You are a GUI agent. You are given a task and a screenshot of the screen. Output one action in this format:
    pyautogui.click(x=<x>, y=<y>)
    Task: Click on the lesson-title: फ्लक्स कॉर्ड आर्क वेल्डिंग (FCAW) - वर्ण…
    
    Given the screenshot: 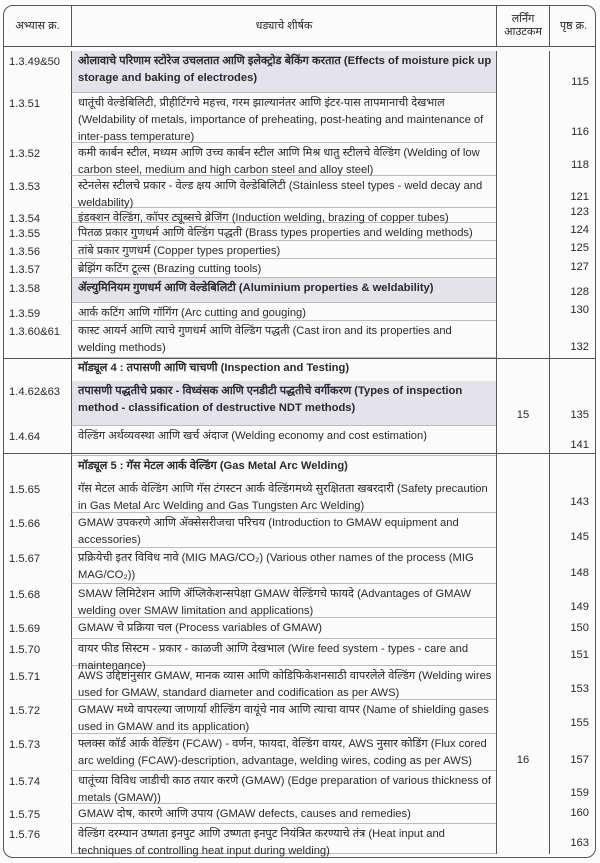 What is the action you would take?
    pyautogui.click(x=283, y=752)
    